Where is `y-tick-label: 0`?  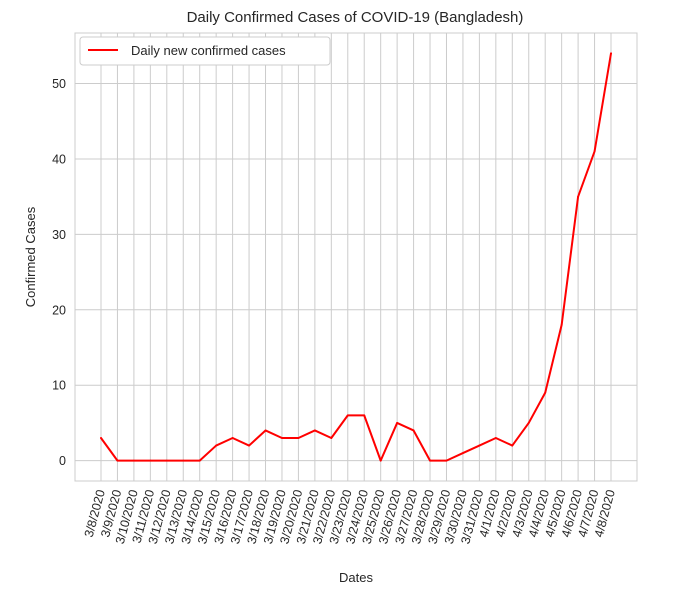 y-tick-label: 0 is located at coordinates (62, 461).